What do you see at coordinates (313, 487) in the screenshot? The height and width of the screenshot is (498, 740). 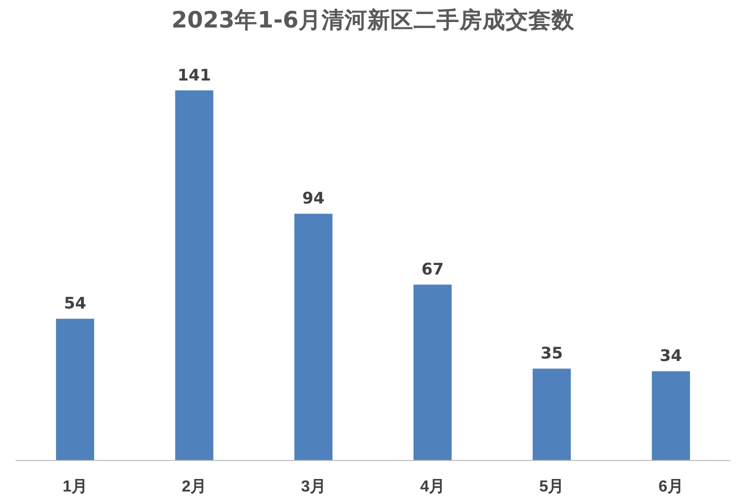 I see `x-tick-label: 3月` at bounding box center [313, 487].